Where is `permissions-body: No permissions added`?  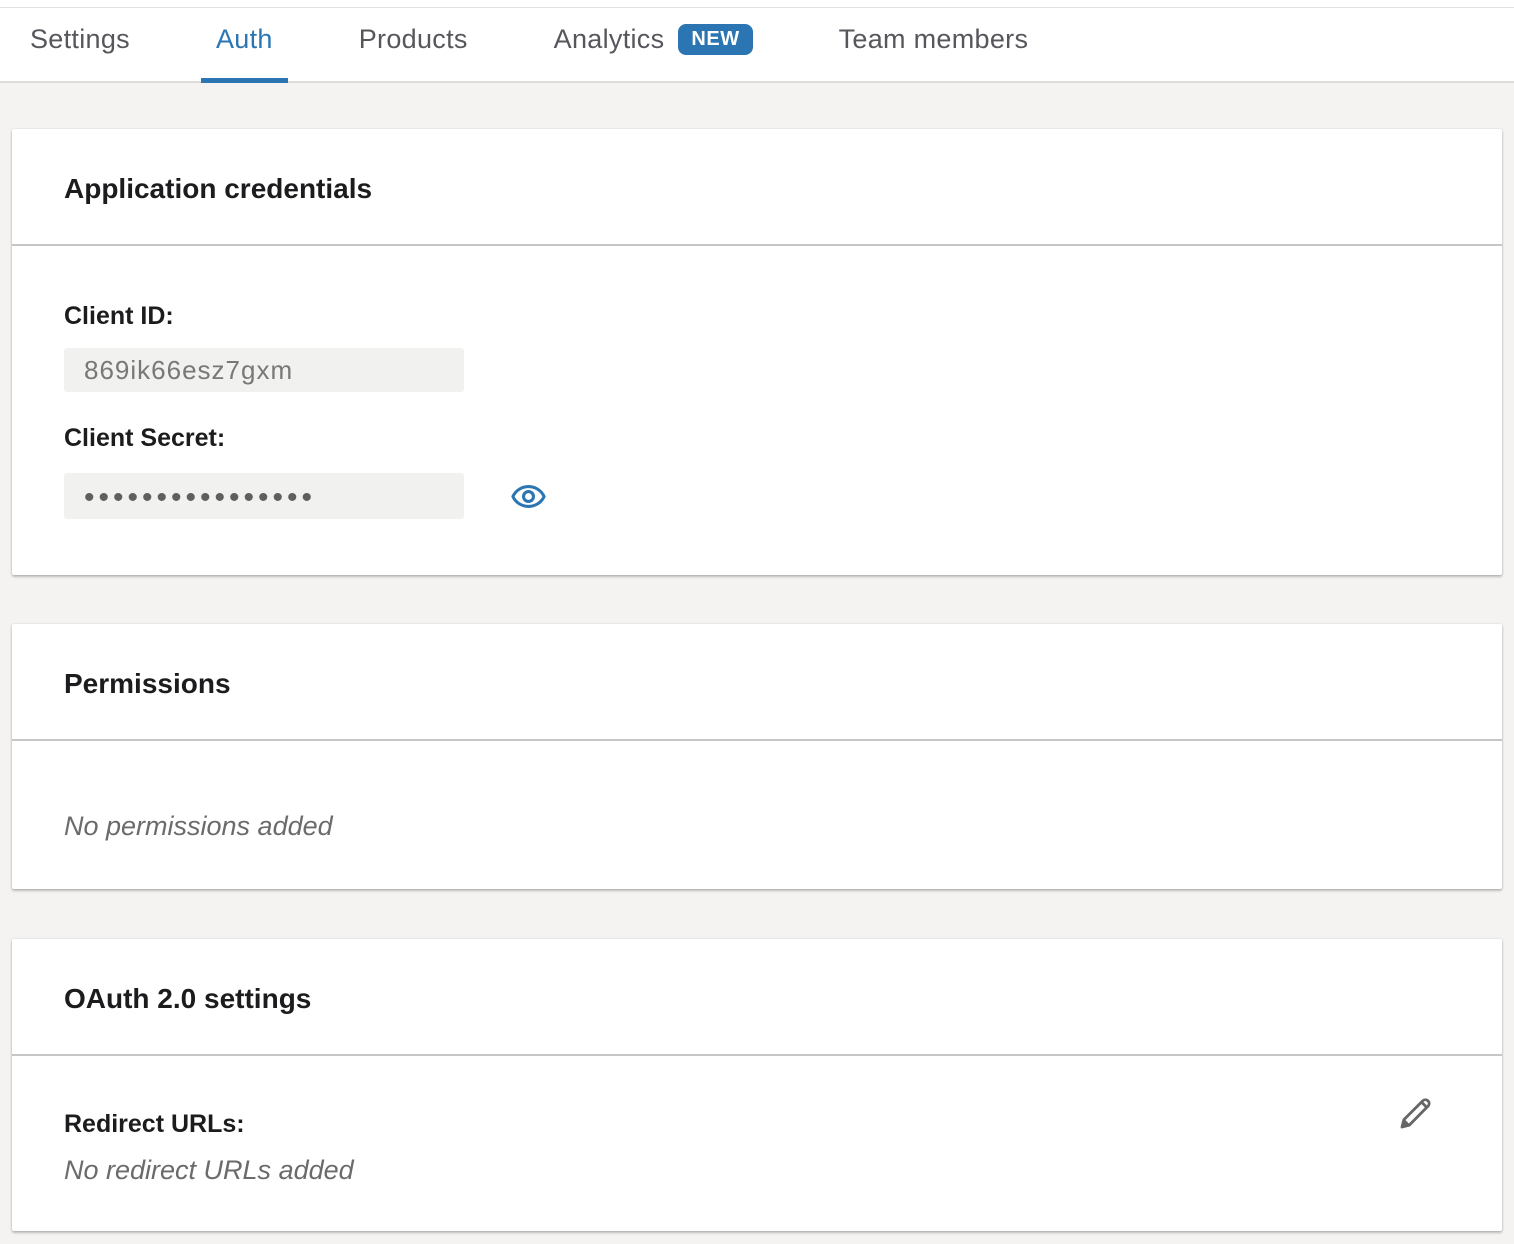 permissions-body: No permissions added is located at coordinates (757, 815).